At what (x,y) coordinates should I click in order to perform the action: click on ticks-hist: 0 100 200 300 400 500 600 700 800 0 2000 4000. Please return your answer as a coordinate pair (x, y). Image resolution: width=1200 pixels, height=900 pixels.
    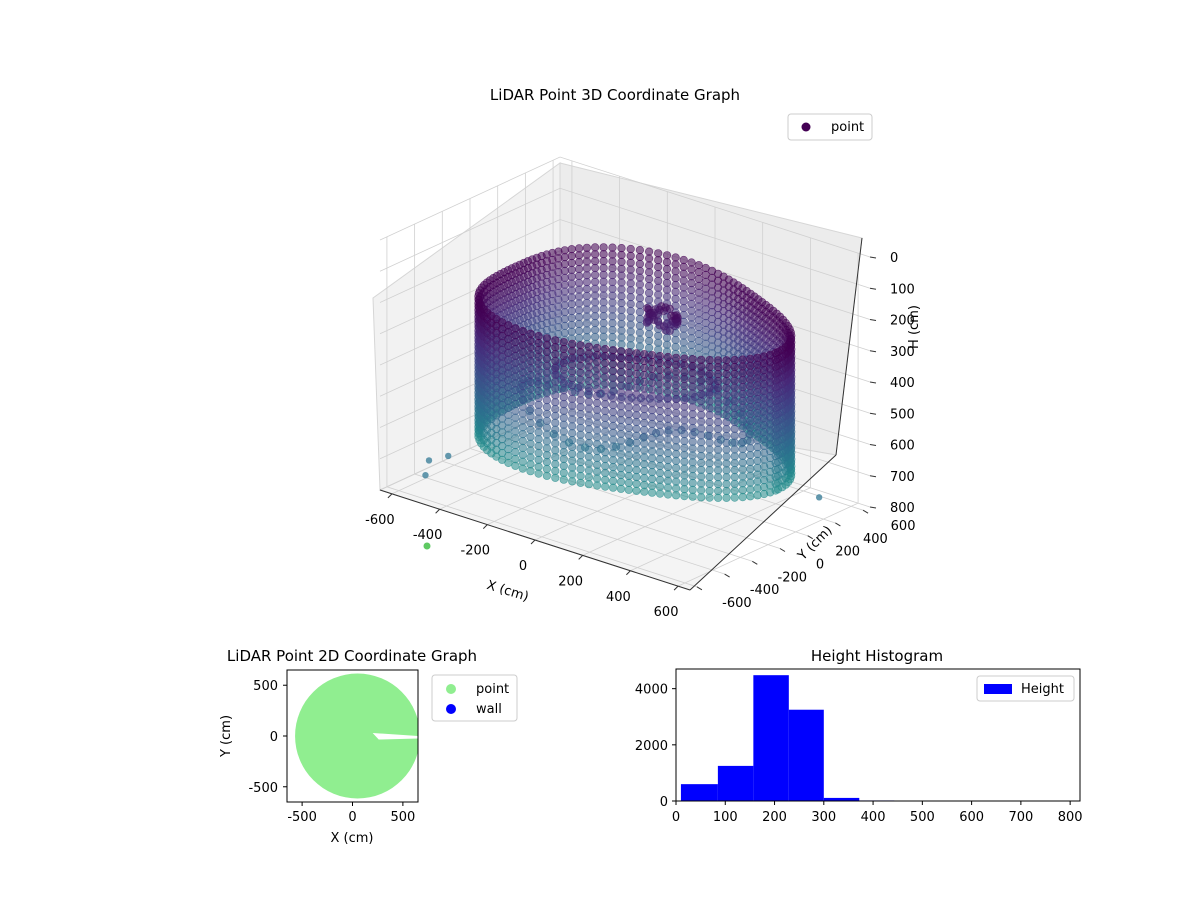
    Looking at the image, I should click on (859, 754).